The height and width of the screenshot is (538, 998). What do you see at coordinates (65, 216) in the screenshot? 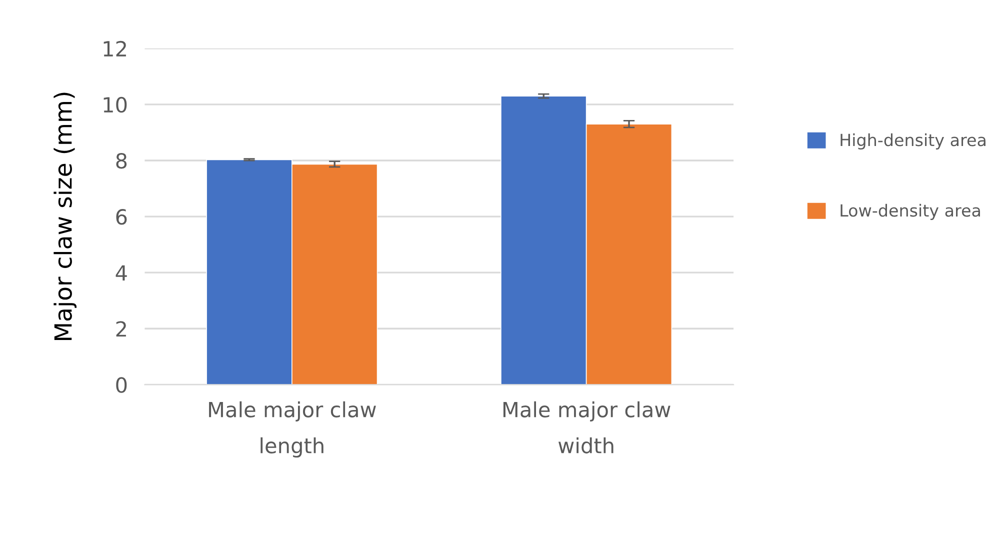
I see `y-axis-title: Major claw size (mm)` at bounding box center [65, 216].